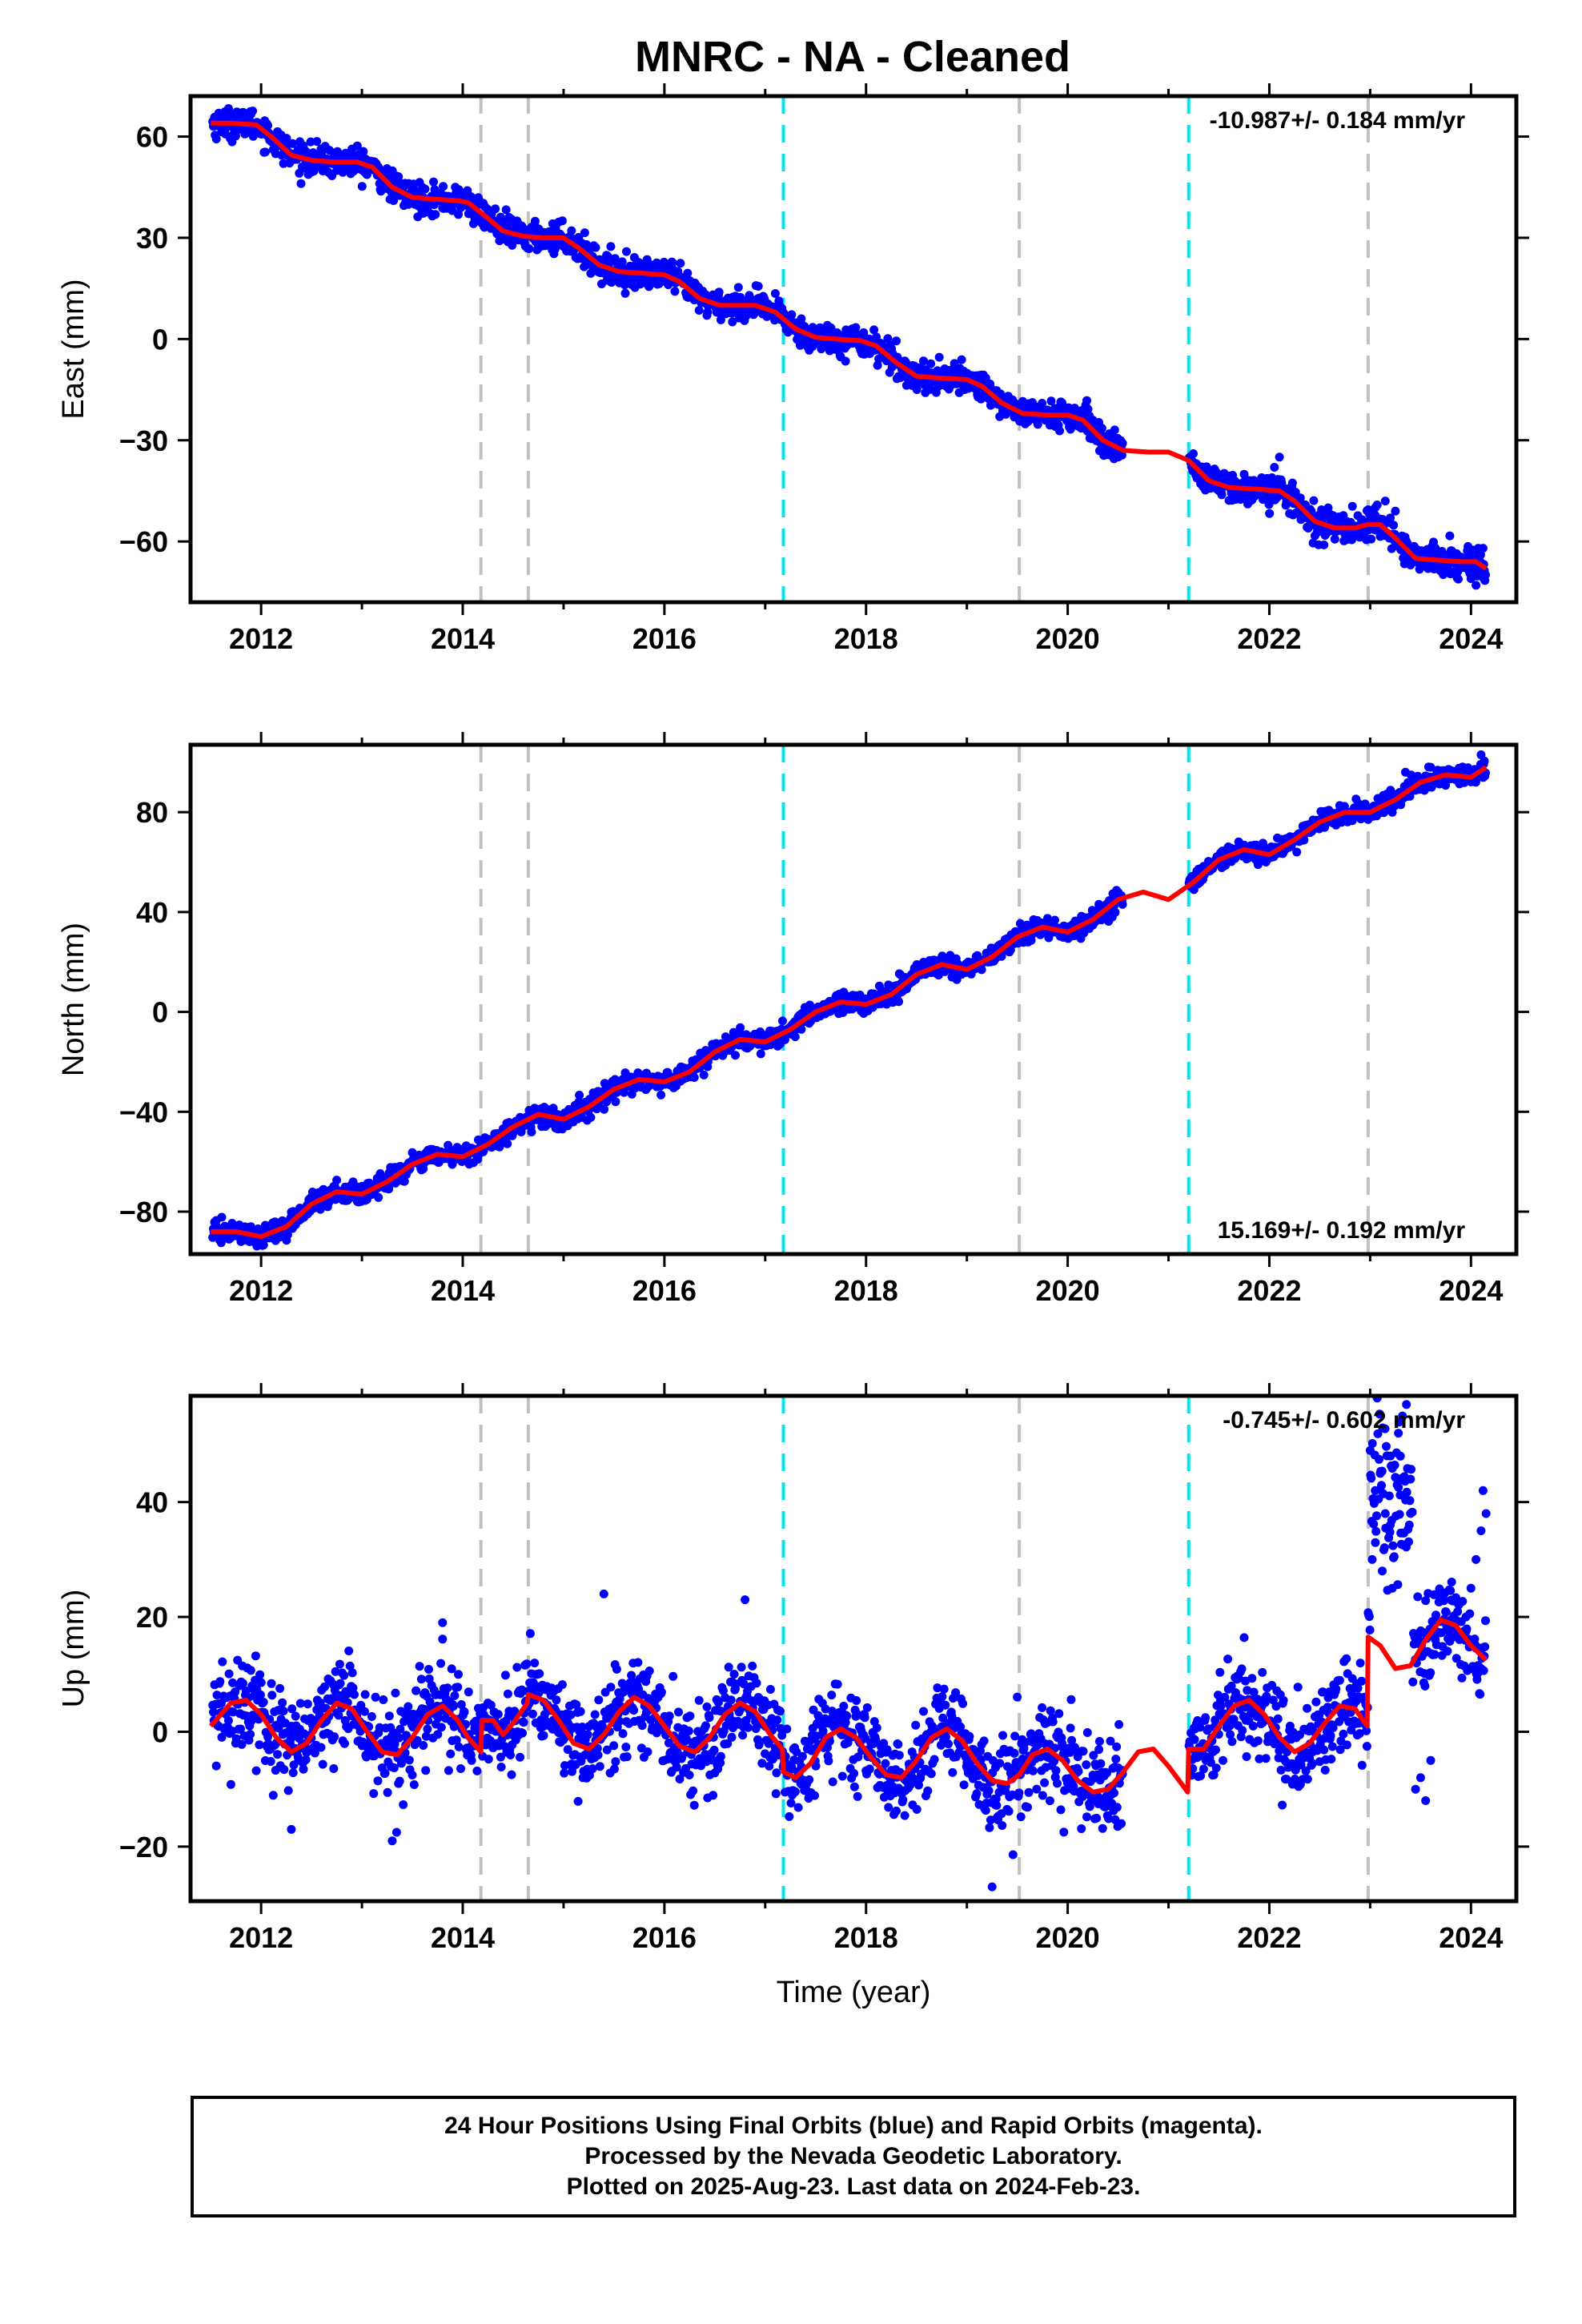  Describe the element at coordinates (1269, 1290) in the screenshot. I see `x-tick-label: 2022` at that location.